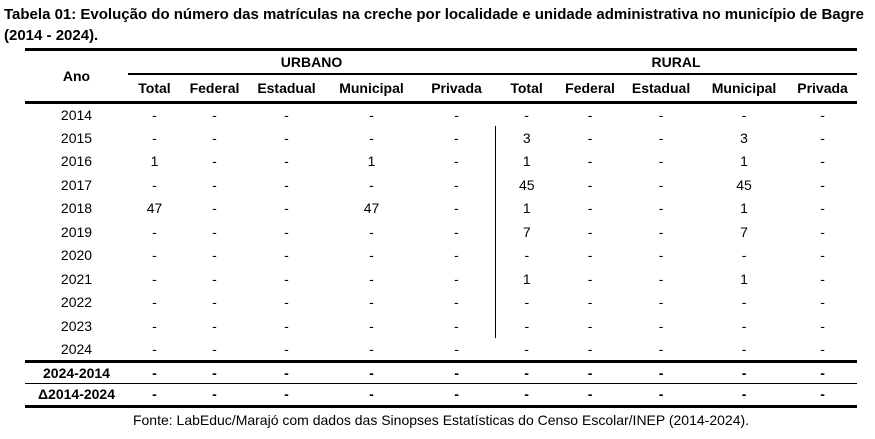 The width and height of the screenshot is (875, 439). Describe the element at coordinates (286, 115) in the screenshot. I see `cell-2014-urbano-estadual: -` at that location.